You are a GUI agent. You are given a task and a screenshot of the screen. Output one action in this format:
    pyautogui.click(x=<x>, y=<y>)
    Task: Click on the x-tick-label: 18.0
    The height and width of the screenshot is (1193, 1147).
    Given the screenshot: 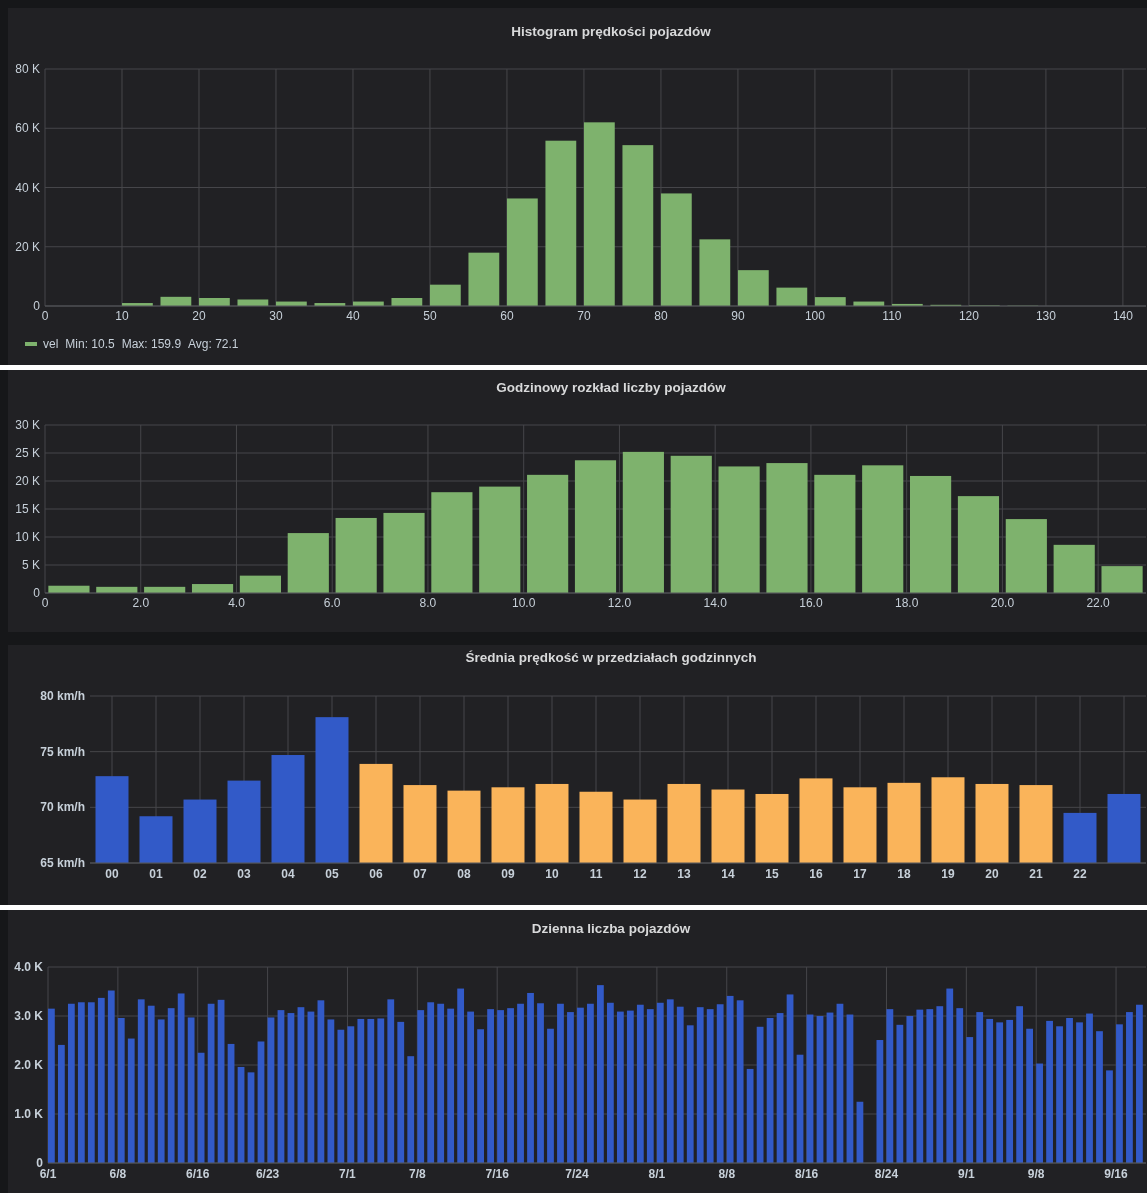 What is the action you would take?
    pyautogui.click(x=906, y=603)
    